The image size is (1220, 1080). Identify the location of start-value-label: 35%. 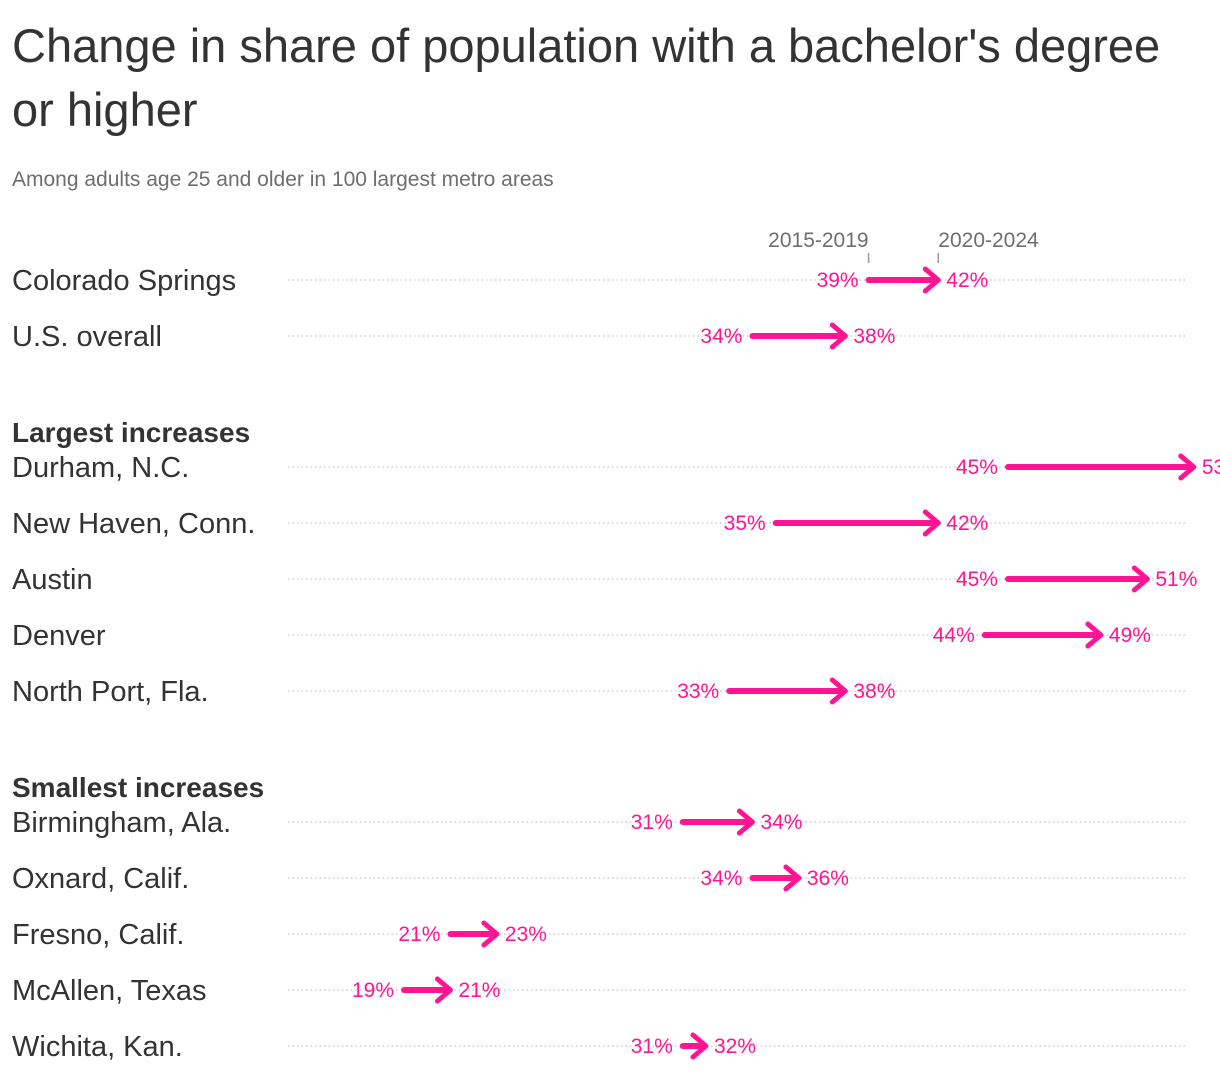
(745, 523).